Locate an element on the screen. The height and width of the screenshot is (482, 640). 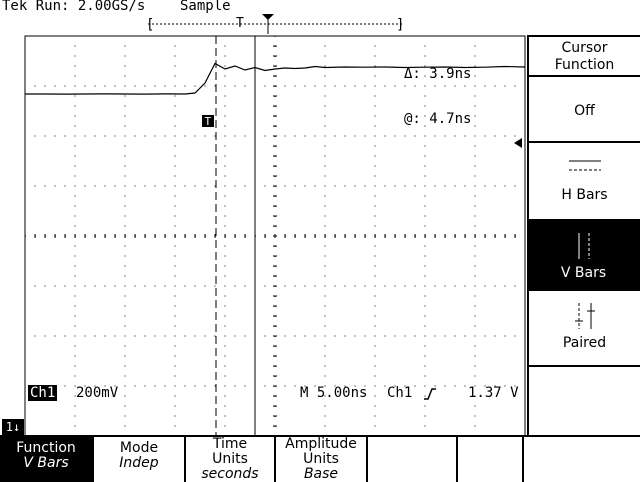
paired-icon is located at coordinates (584, 316).